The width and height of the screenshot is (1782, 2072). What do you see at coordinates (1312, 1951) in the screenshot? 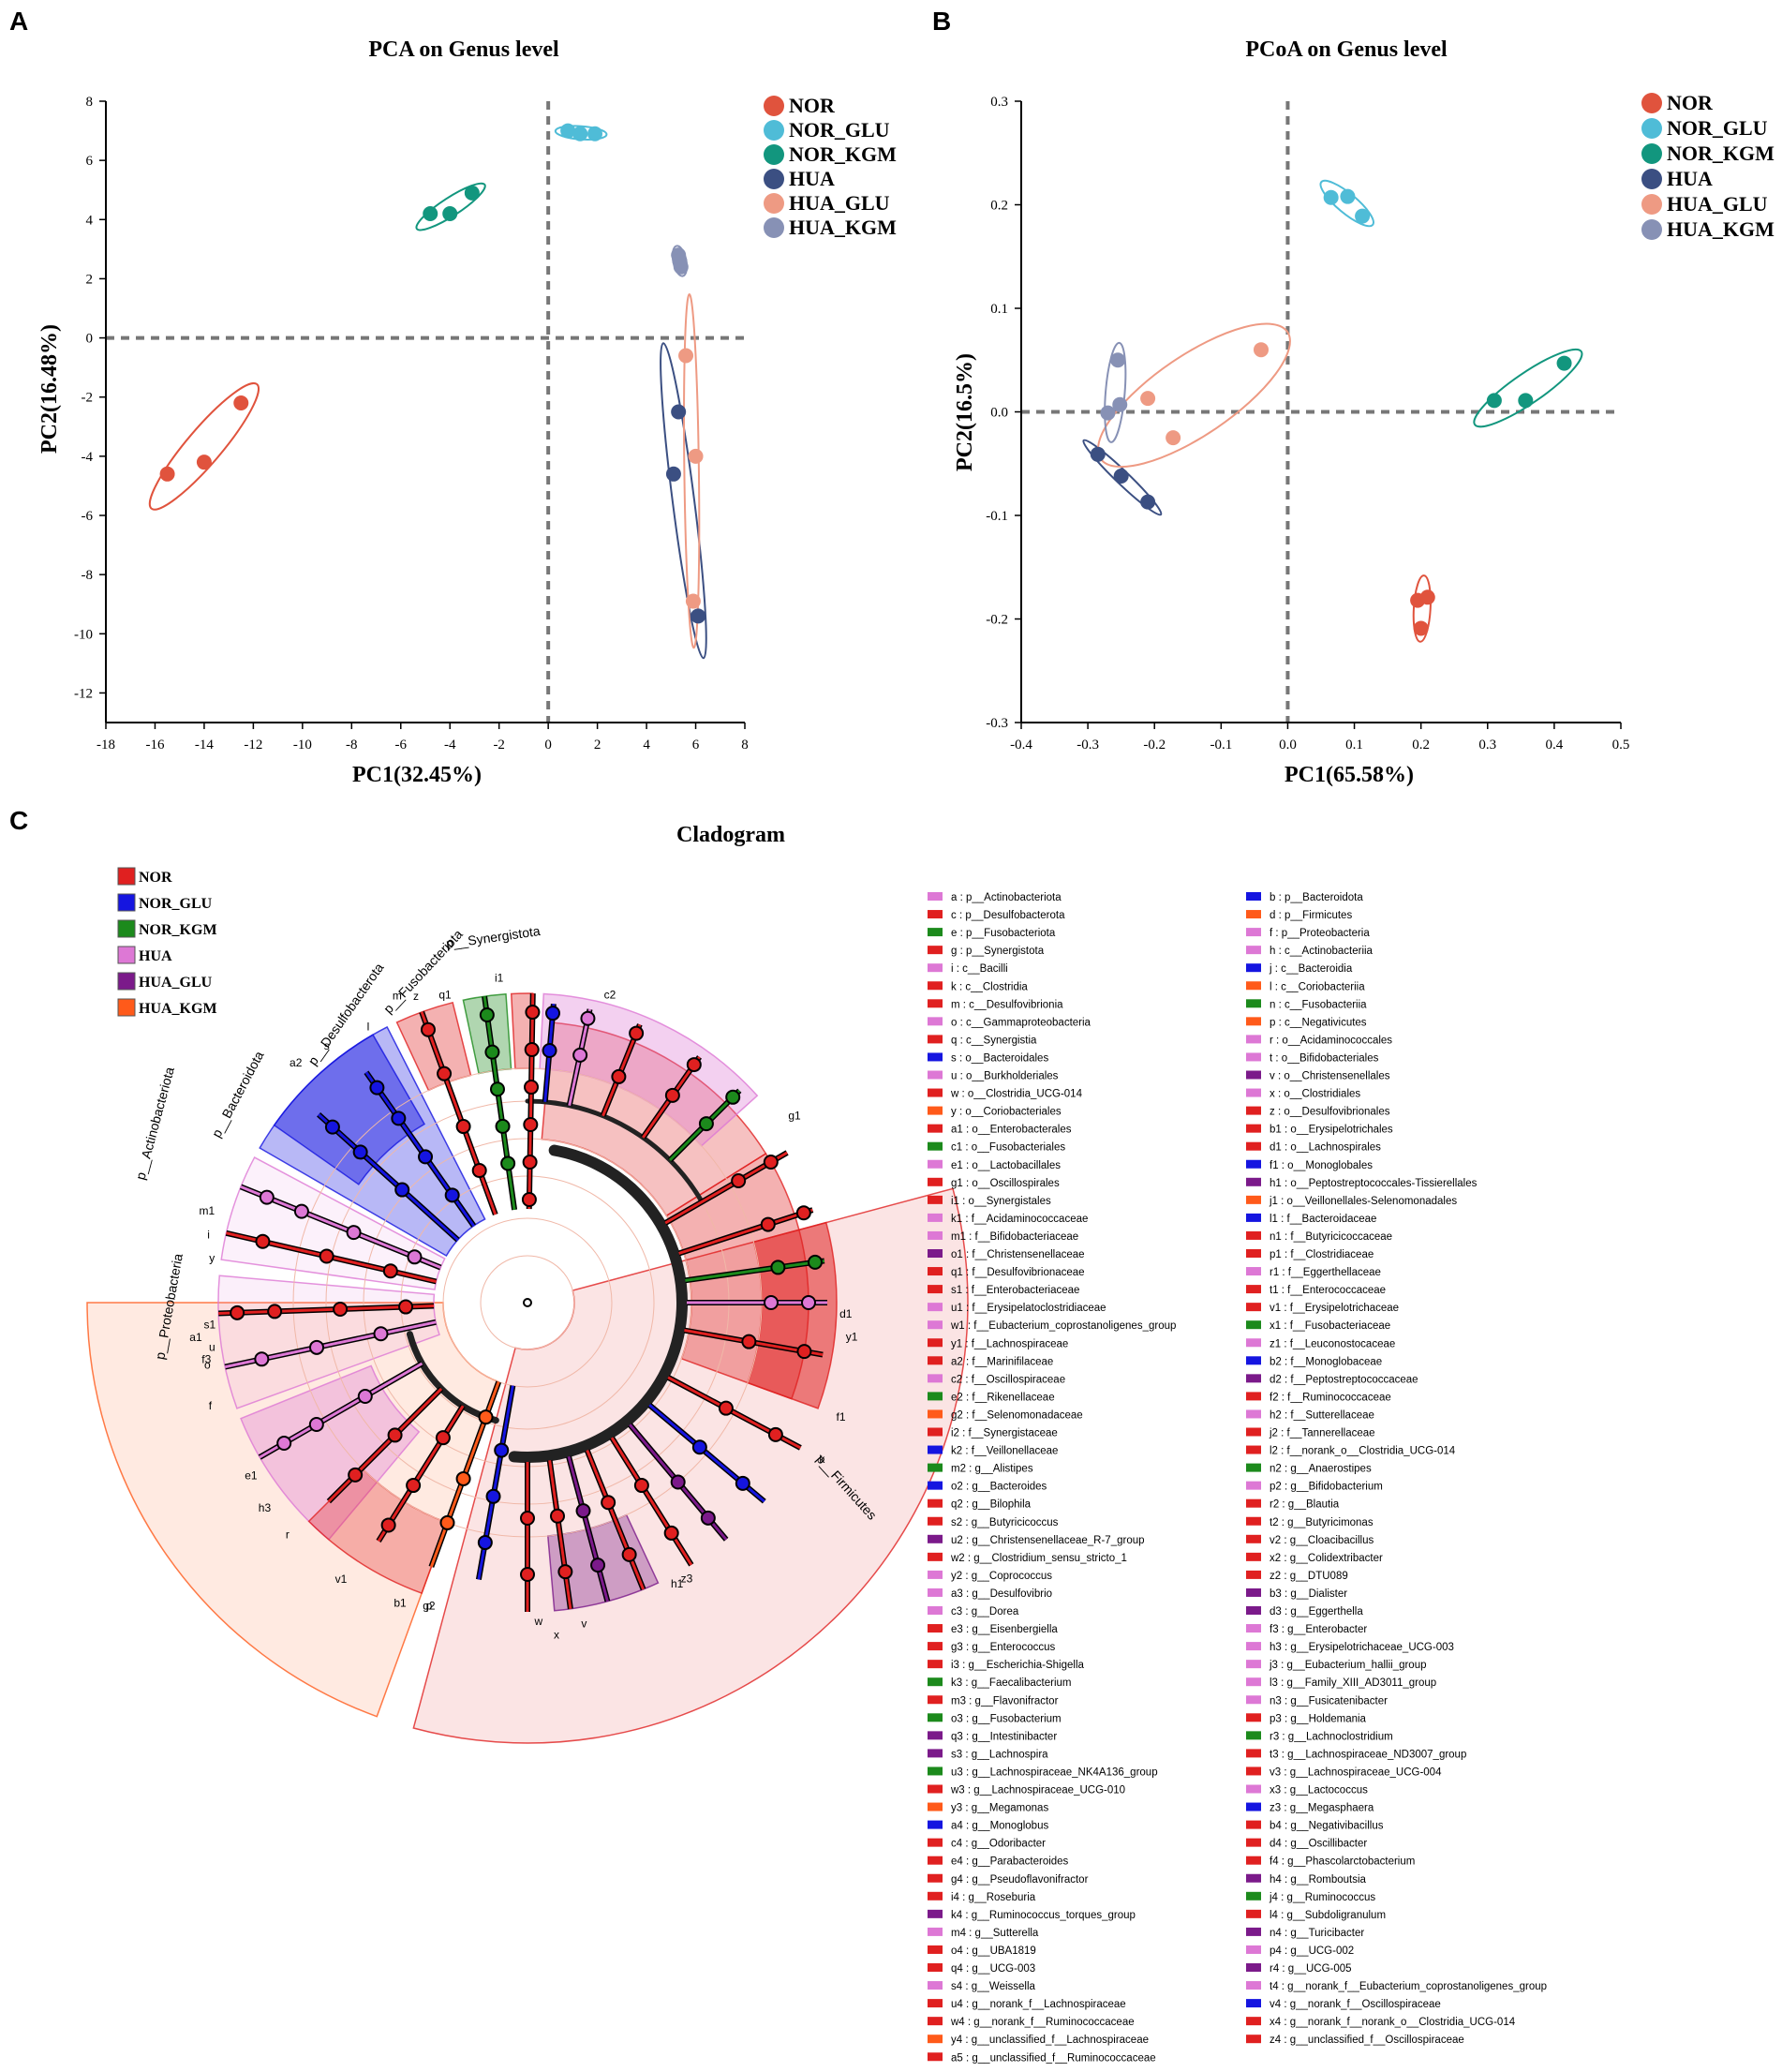
I see `taxa-legend-item: p4 : g__UCG-002` at bounding box center [1312, 1951].